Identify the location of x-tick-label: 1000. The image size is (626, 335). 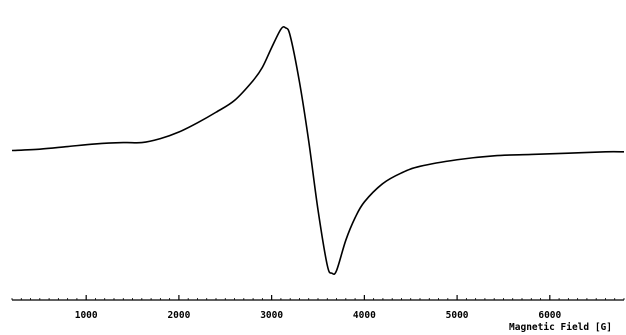
(86, 315).